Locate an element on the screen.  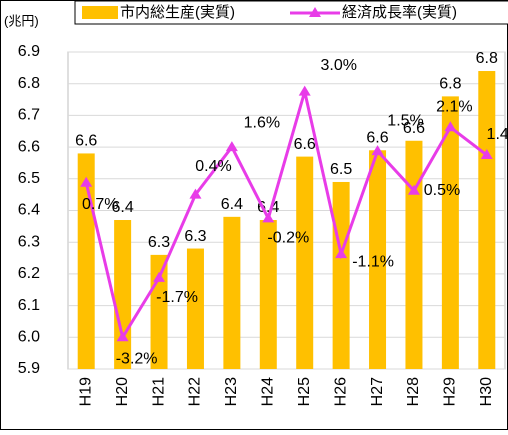
line-value-label: 0.5% is located at coordinates (442, 190).